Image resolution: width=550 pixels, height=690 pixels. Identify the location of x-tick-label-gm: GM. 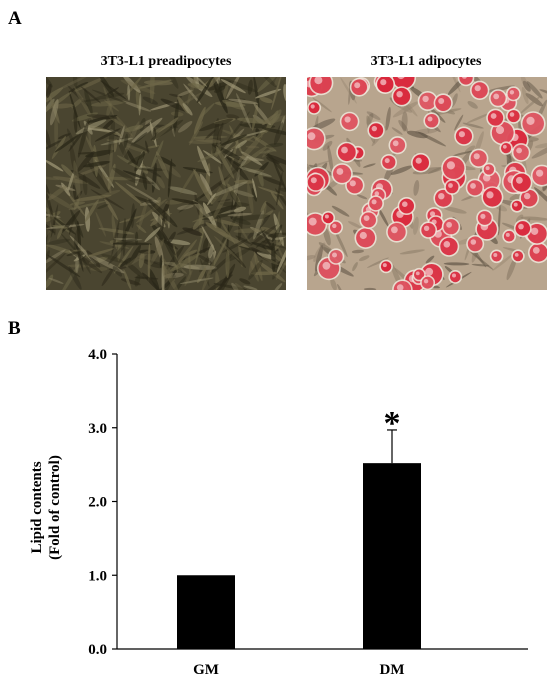
(206, 670).